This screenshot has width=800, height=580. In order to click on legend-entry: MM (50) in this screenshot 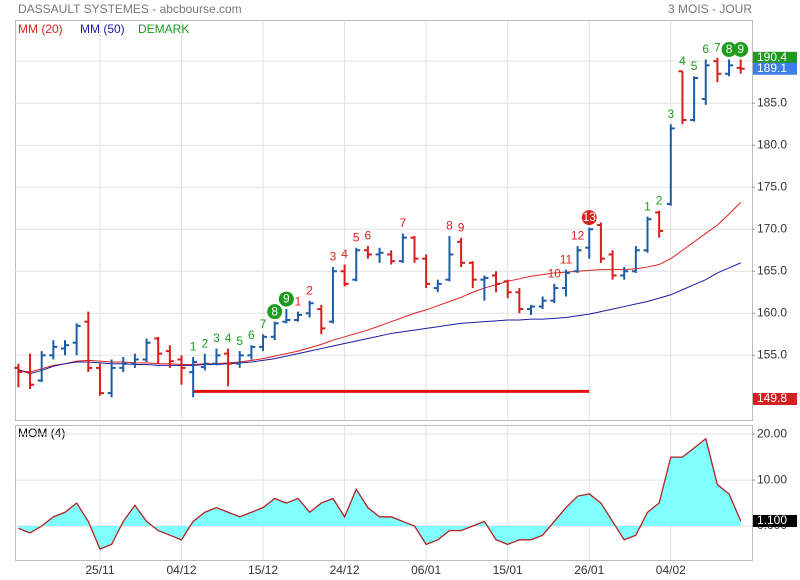, I will do `click(102, 29)`.